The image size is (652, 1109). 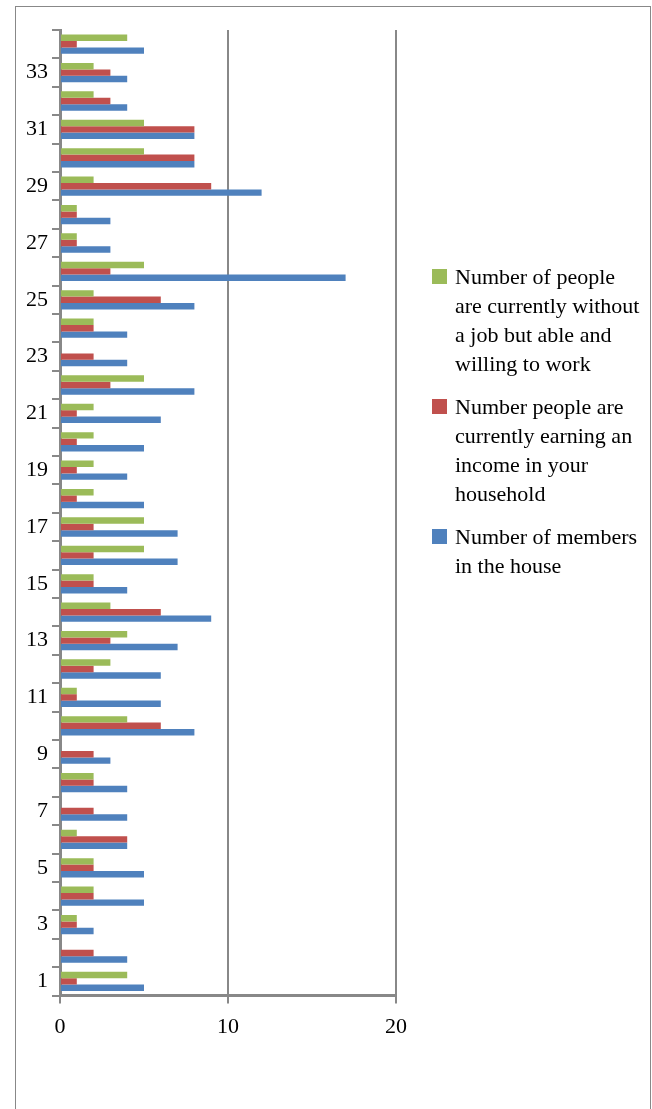 I want to click on y-tick-label: 27, so click(x=37, y=241).